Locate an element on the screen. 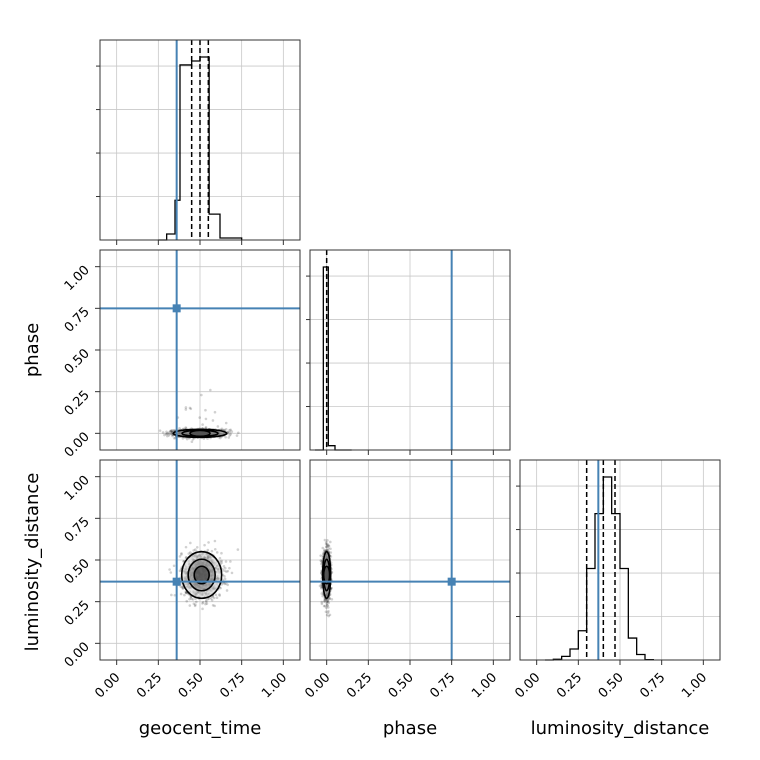  ytick-label: 0.25 is located at coordinates (77, 403).